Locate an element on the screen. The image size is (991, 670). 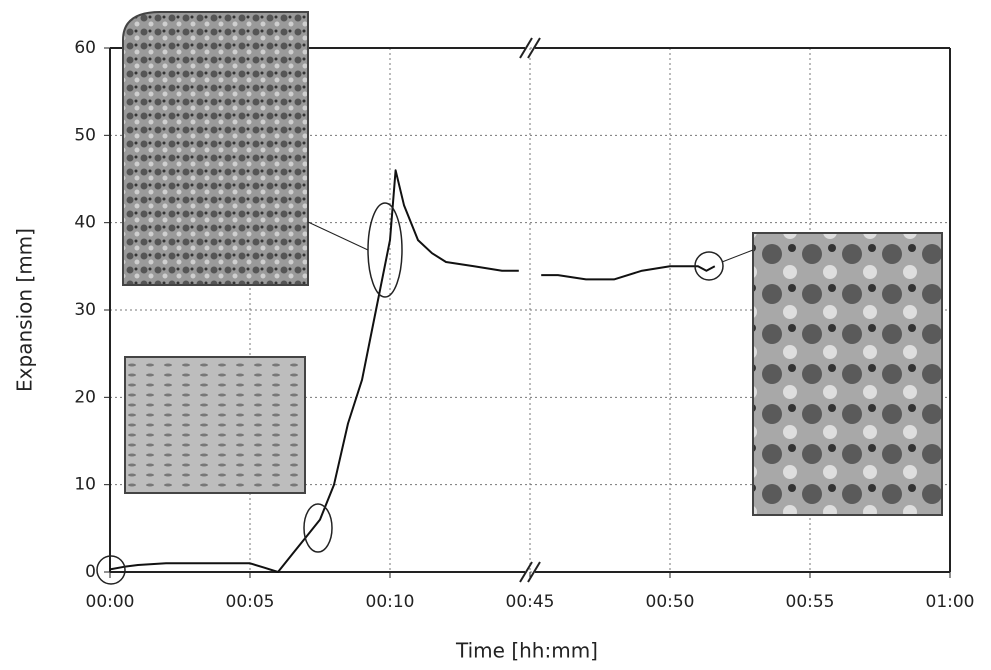
y-tick-label: 0 is located at coordinates (90, 572).